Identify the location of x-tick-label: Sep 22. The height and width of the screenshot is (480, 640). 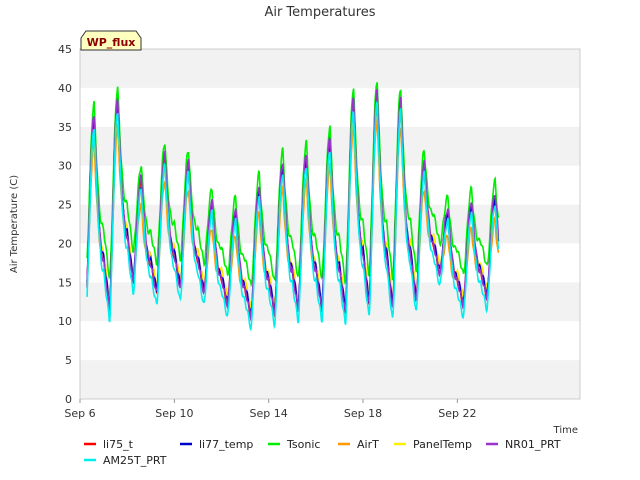
(457, 413).